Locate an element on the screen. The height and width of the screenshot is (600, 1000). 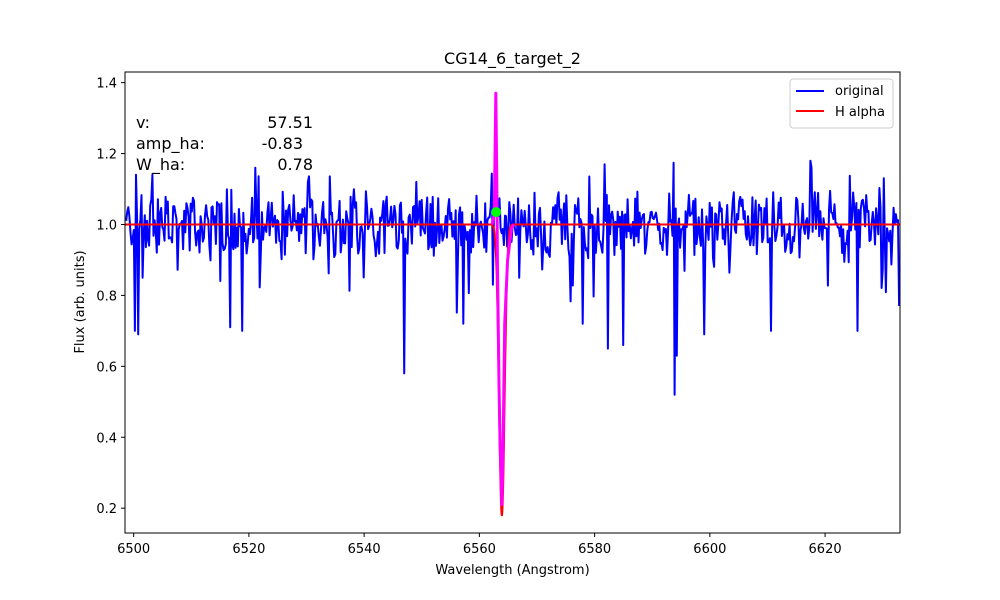
fit-annotations: v: 57.51 amp_ha: -0.83 W_ha: 0.78 is located at coordinates (224, 144).